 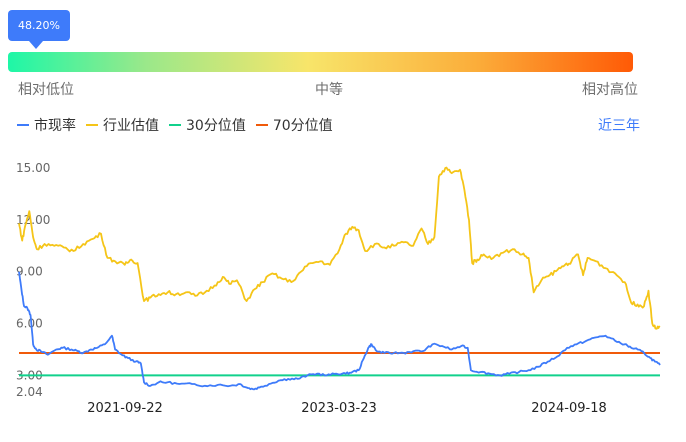 I want to click on x-axis-ticks: 2021-09-22 2023-03-23 2024-09-18, so click(x=347, y=408).